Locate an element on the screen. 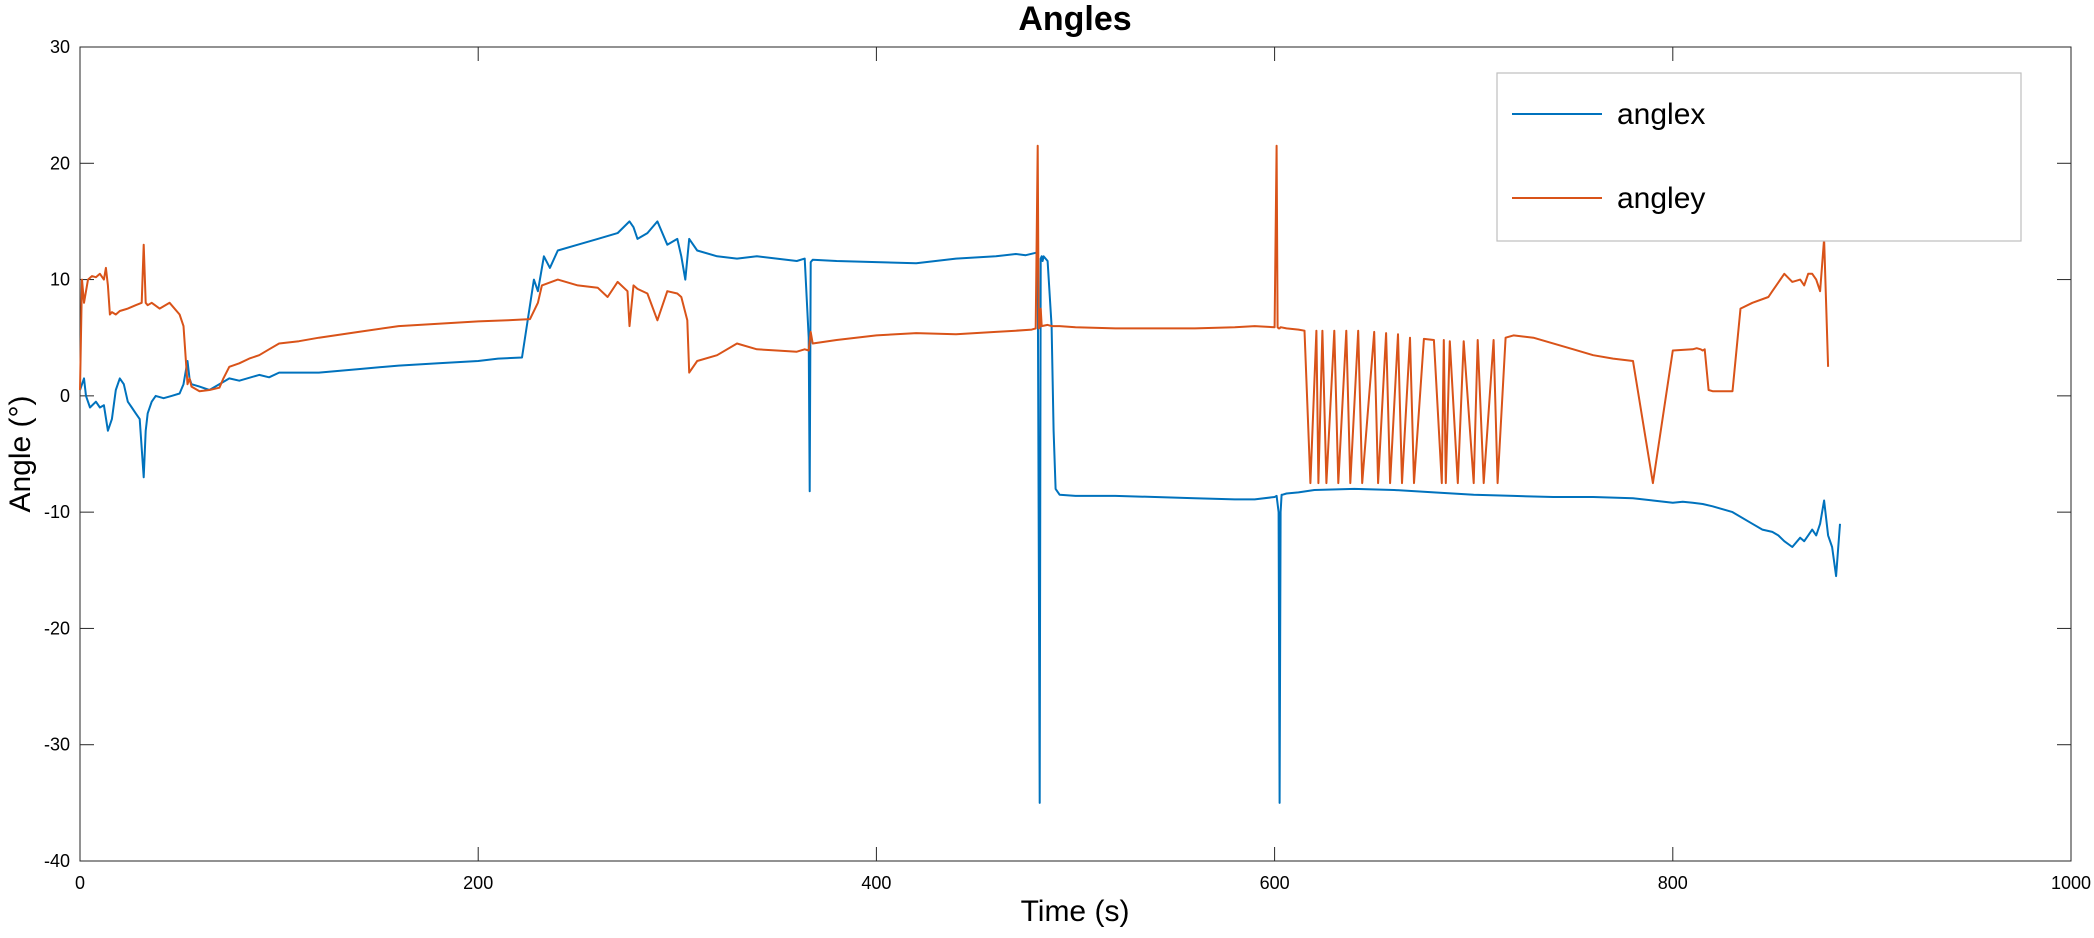  x-tick-label: 1000 is located at coordinates (2071, 883).